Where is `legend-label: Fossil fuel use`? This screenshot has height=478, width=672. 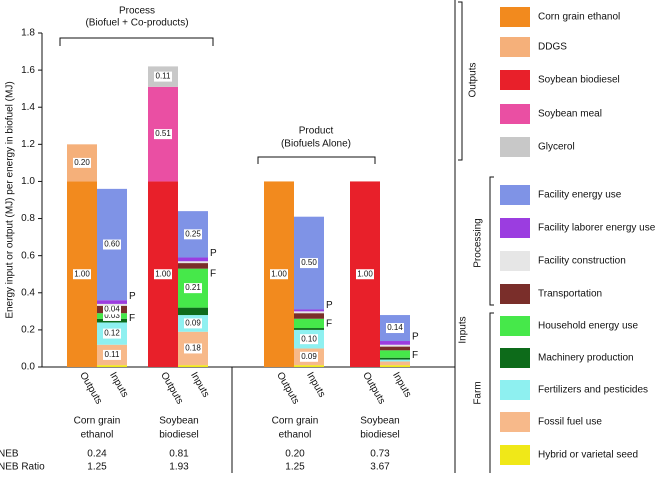
legend-label: Fossil fuel use is located at coordinates (570, 422).